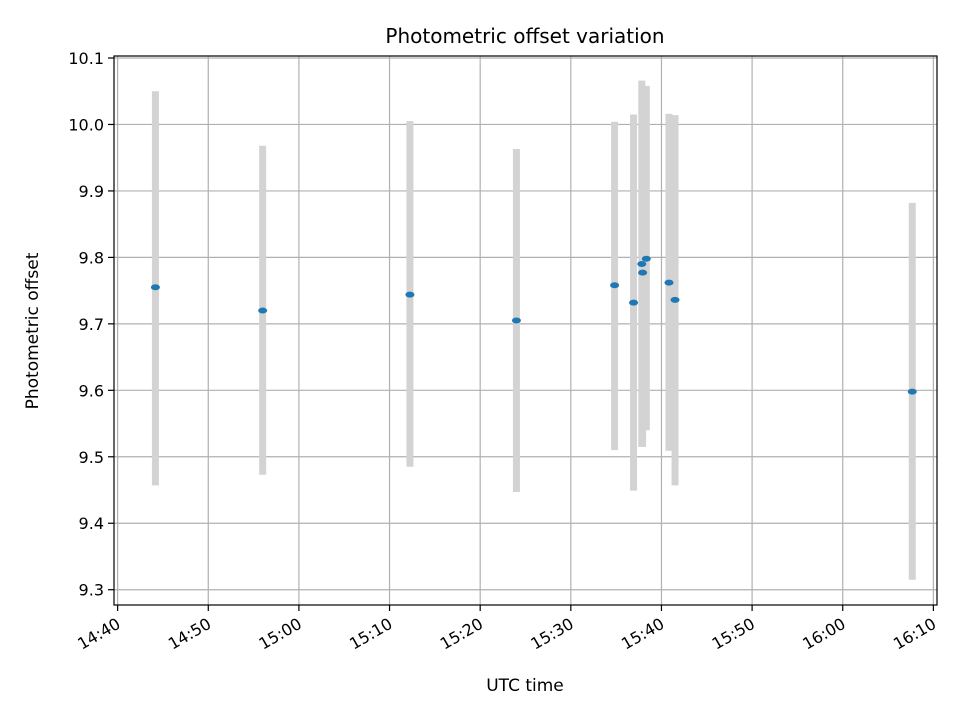  Describe the element at coordinates (91, 257) in the screenshot. I see `y-tick-label: 9.8` at that location.